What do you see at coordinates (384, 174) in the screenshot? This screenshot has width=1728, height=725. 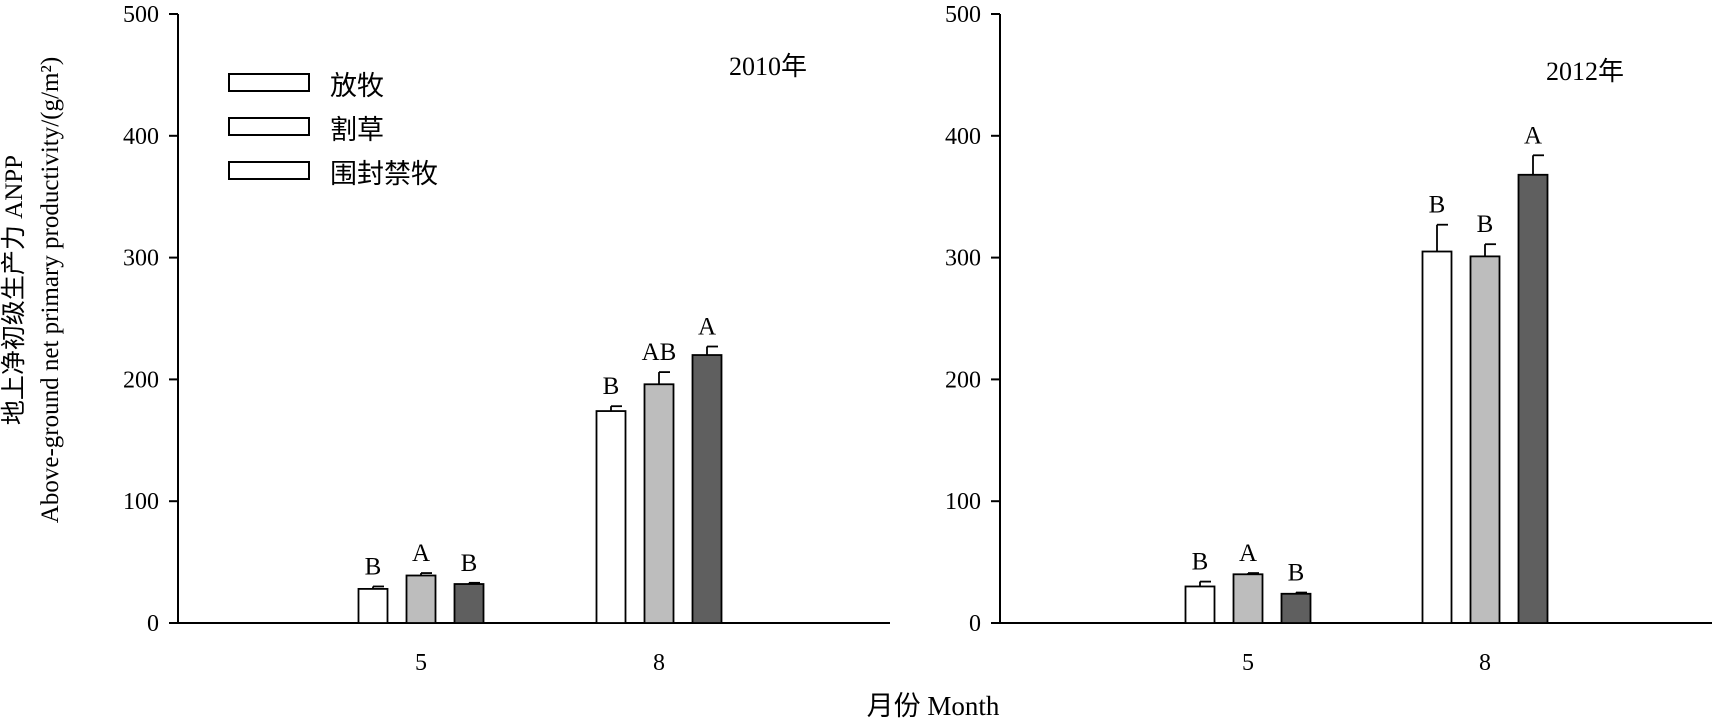 I see `legend-label-enclosure: 围封禁牧` at bounding box center [384, 174].